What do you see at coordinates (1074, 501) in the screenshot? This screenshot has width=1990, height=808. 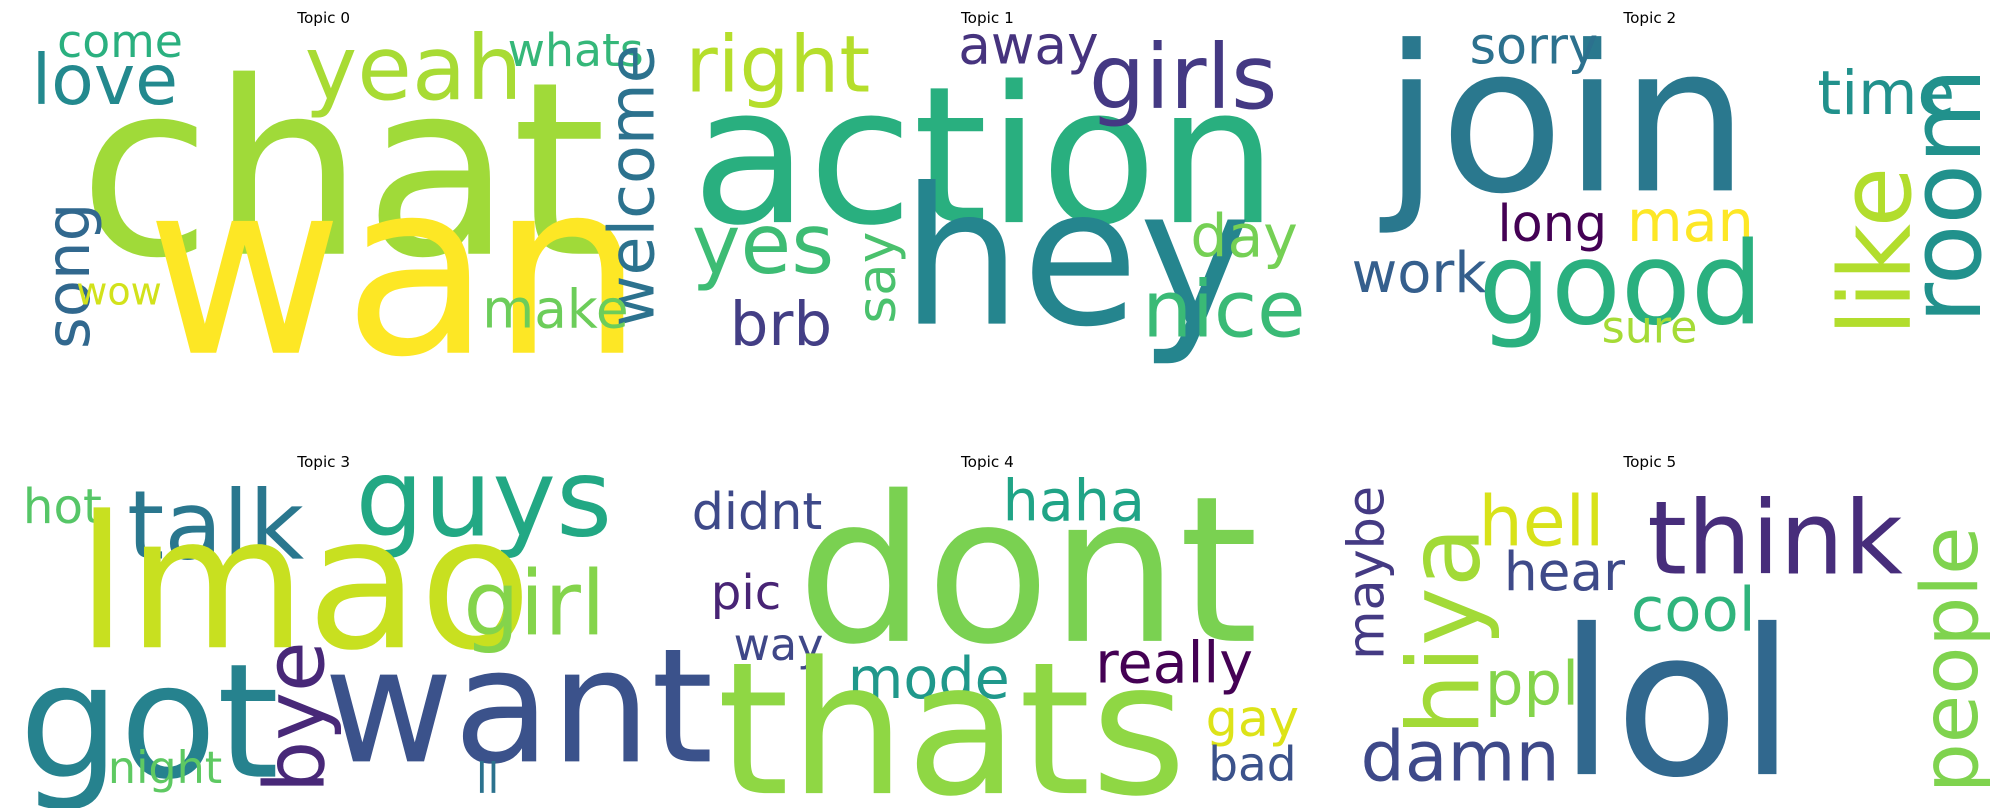 I see `word: haha` at bounding box center [1074, 501].